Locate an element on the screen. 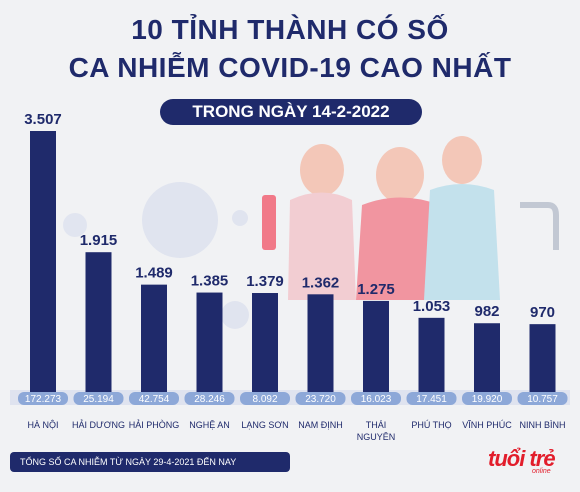 This screenshot has width=580, height=492. value-label: 1.275 is located at coordinates (376, 289).